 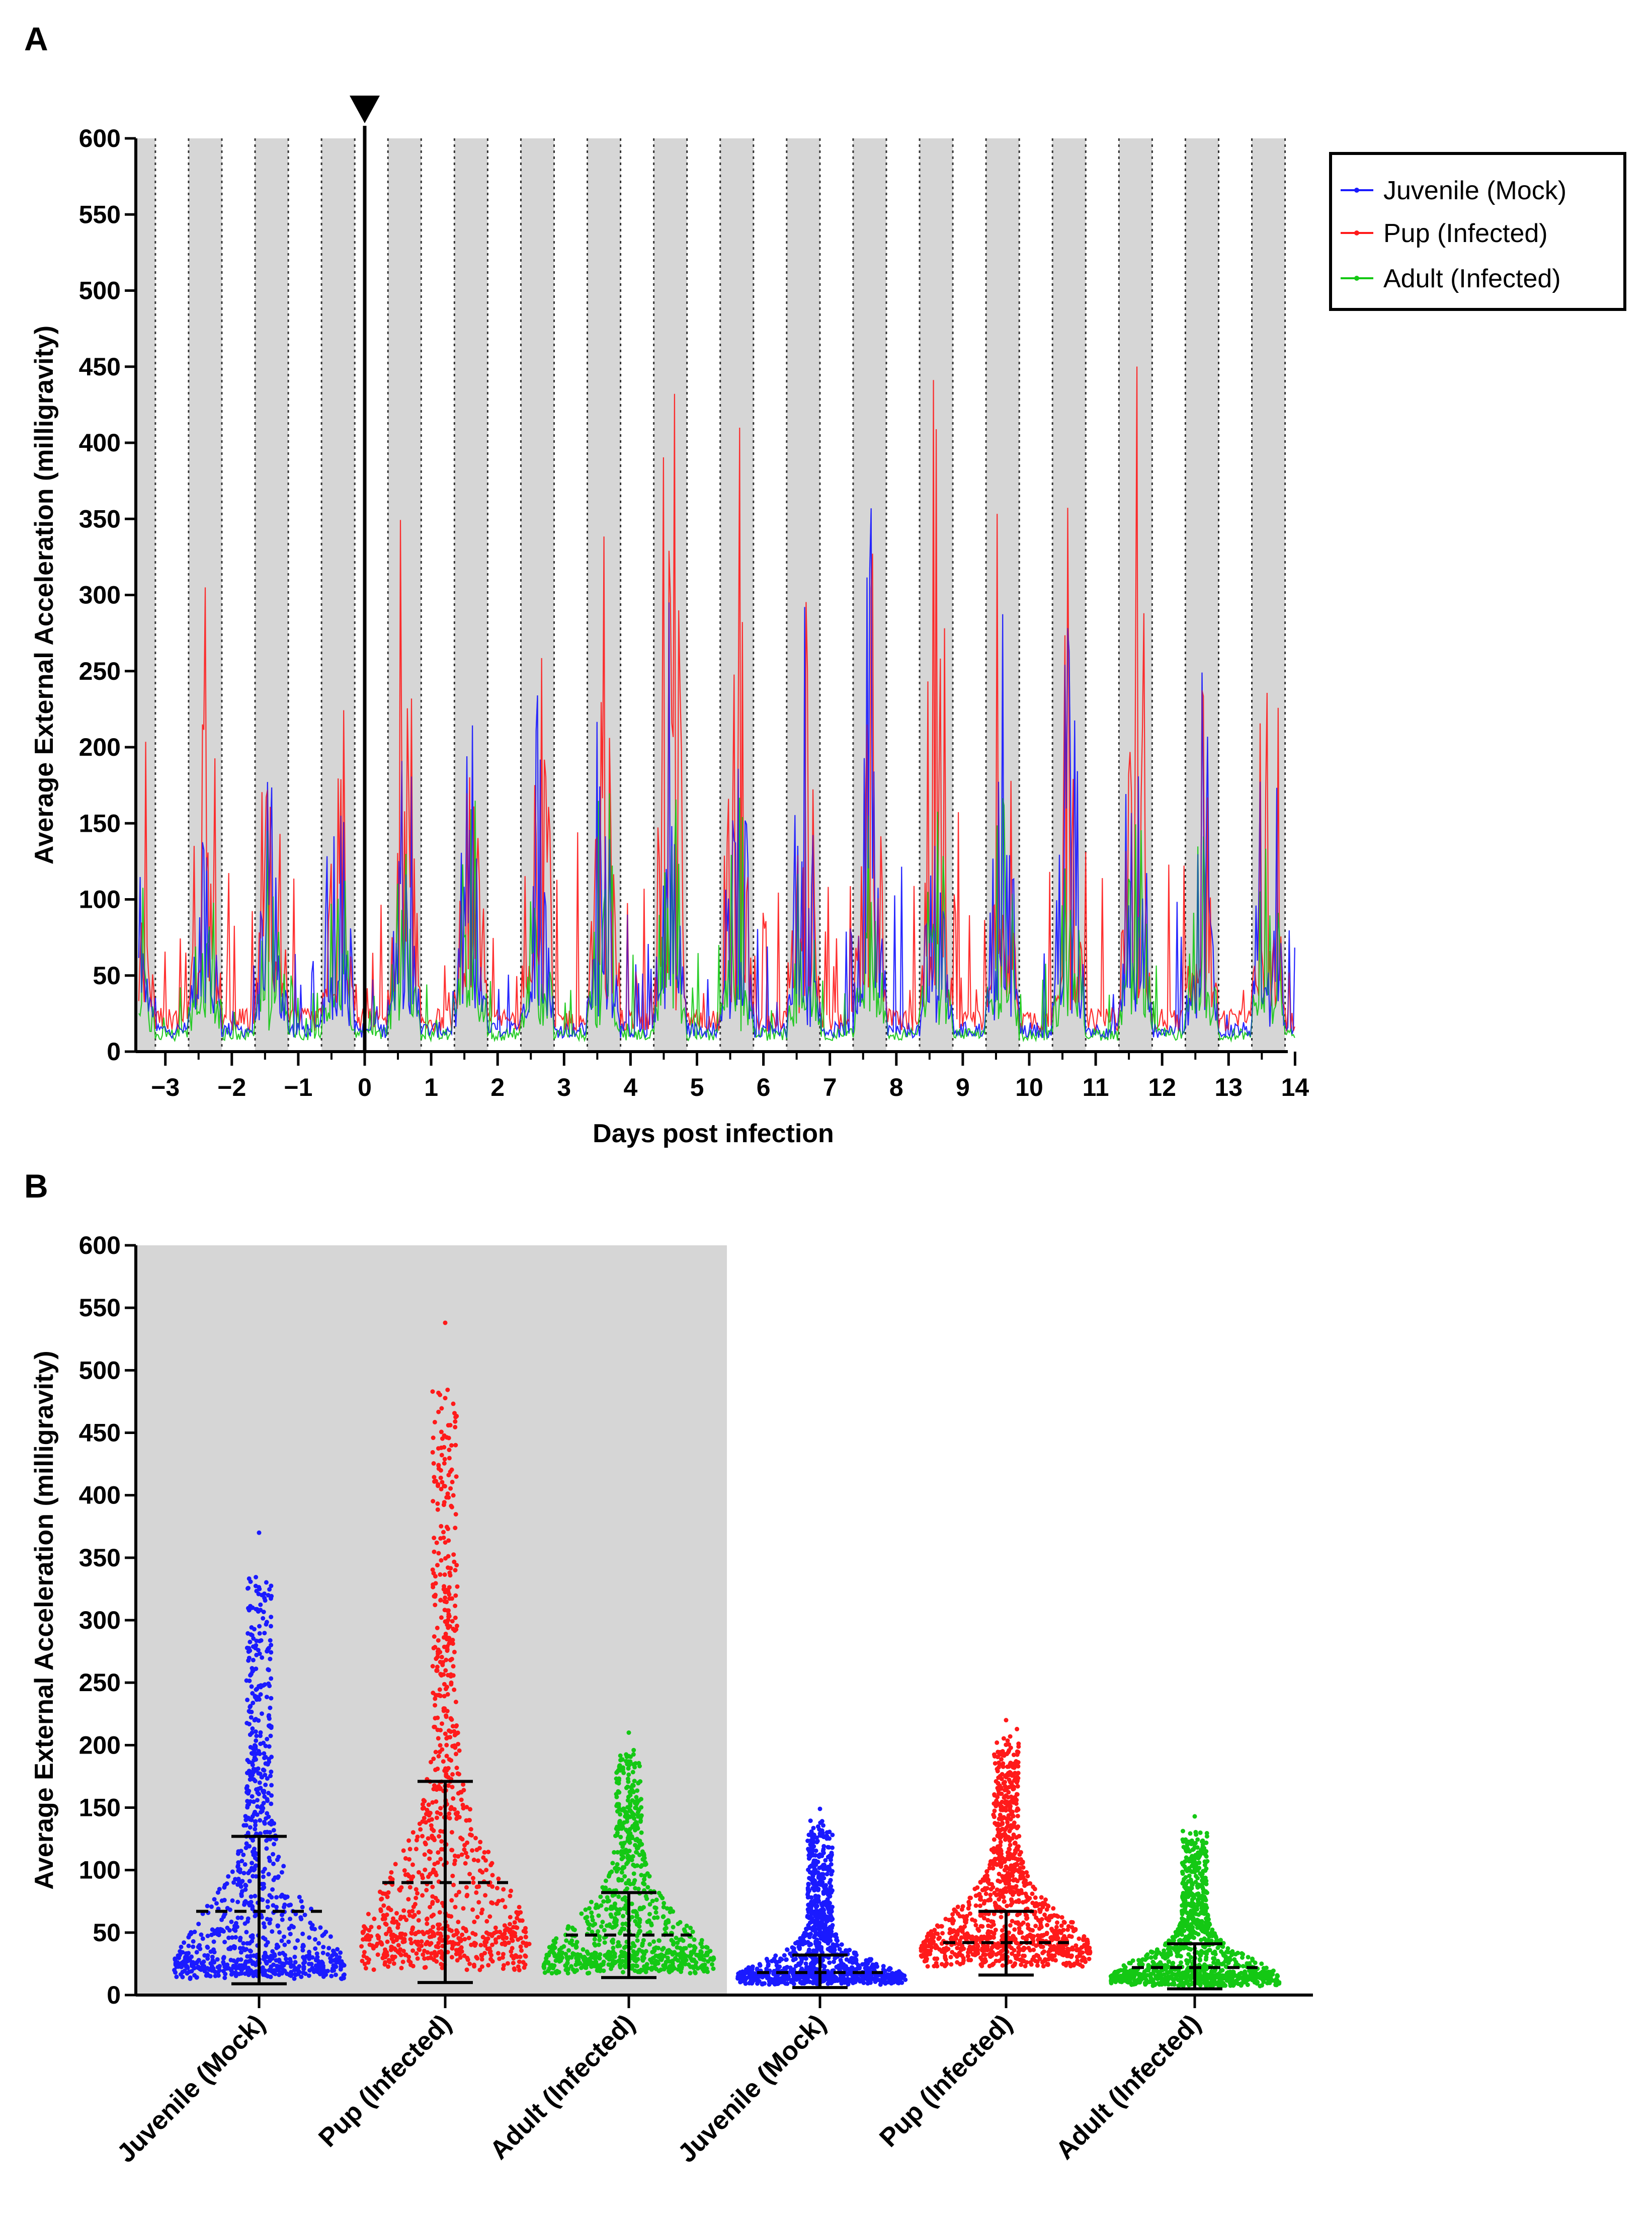 What do you see at coordinates (100, 291) in the screenshot?
I see `y-tick-label: 500` at bounding box center [100, 291].